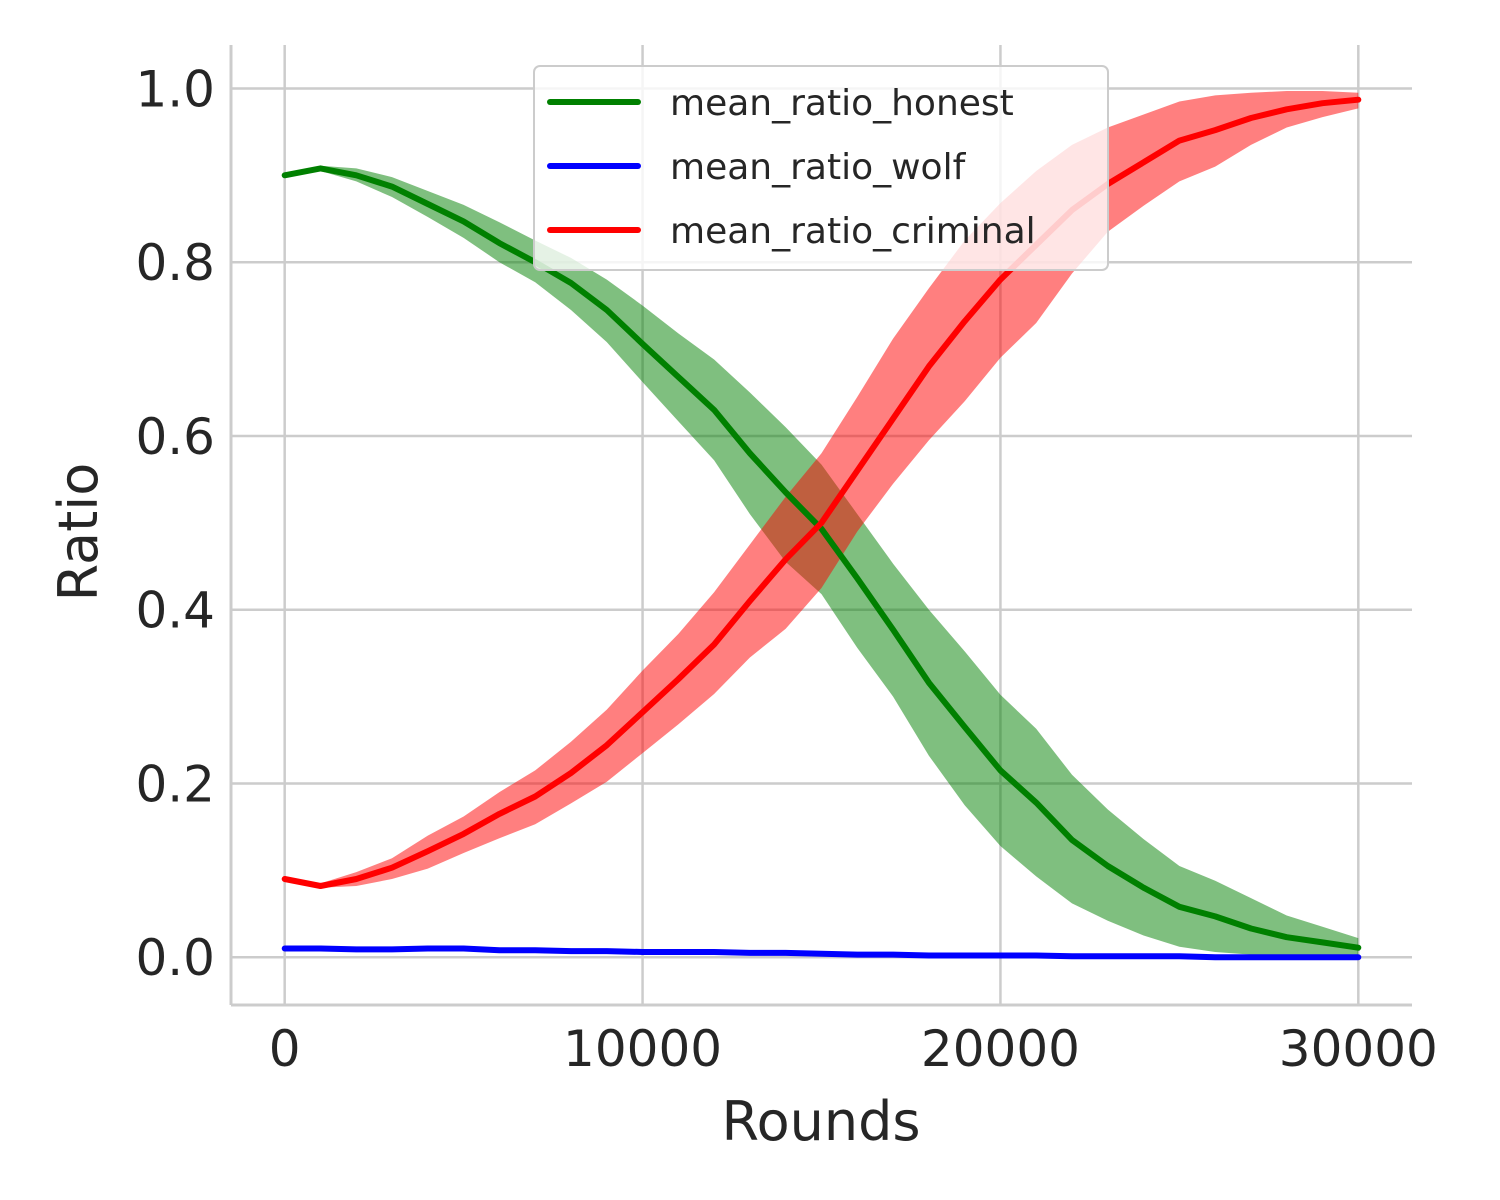  Describe the element at coordinates (175, 611) in the screenshot. I see `y-tick-label: 0.4` at that location.